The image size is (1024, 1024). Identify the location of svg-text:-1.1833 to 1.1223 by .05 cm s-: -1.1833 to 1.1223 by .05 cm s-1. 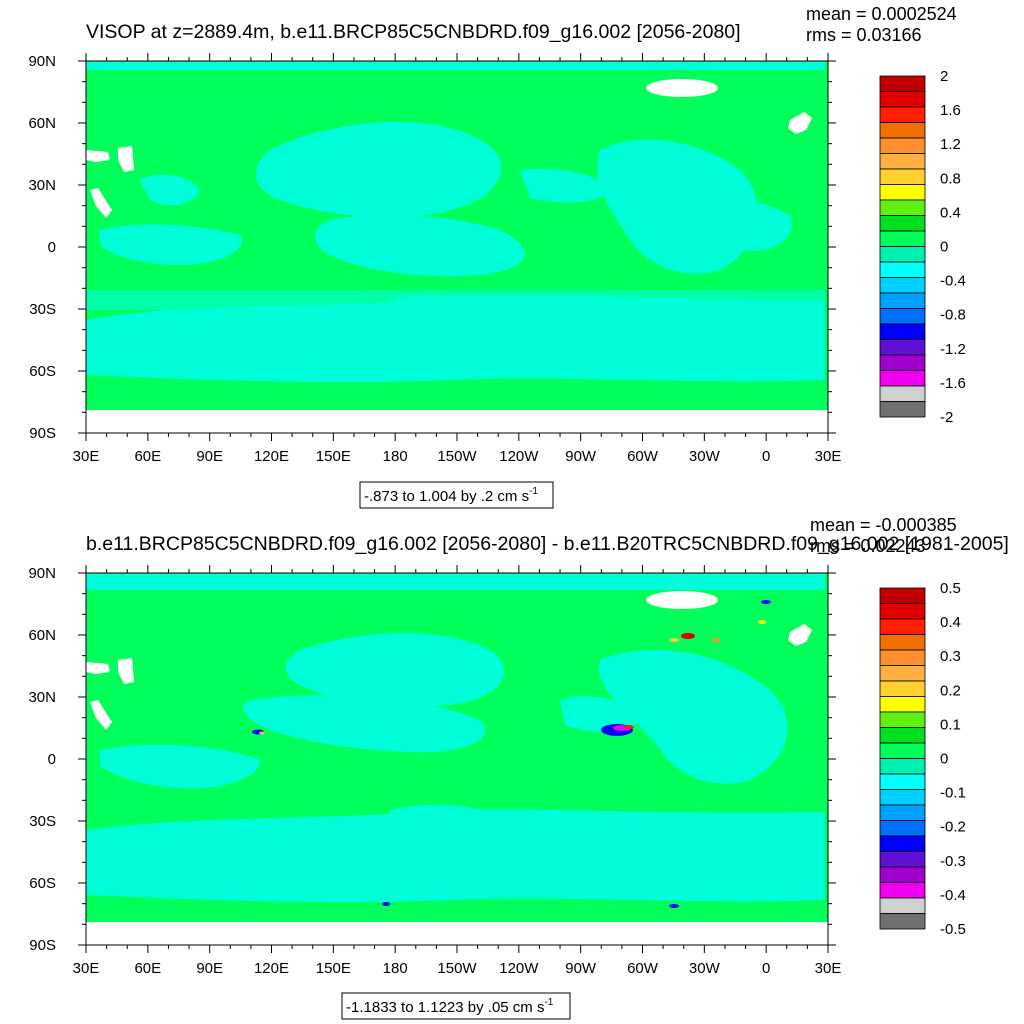
(450, 1006).